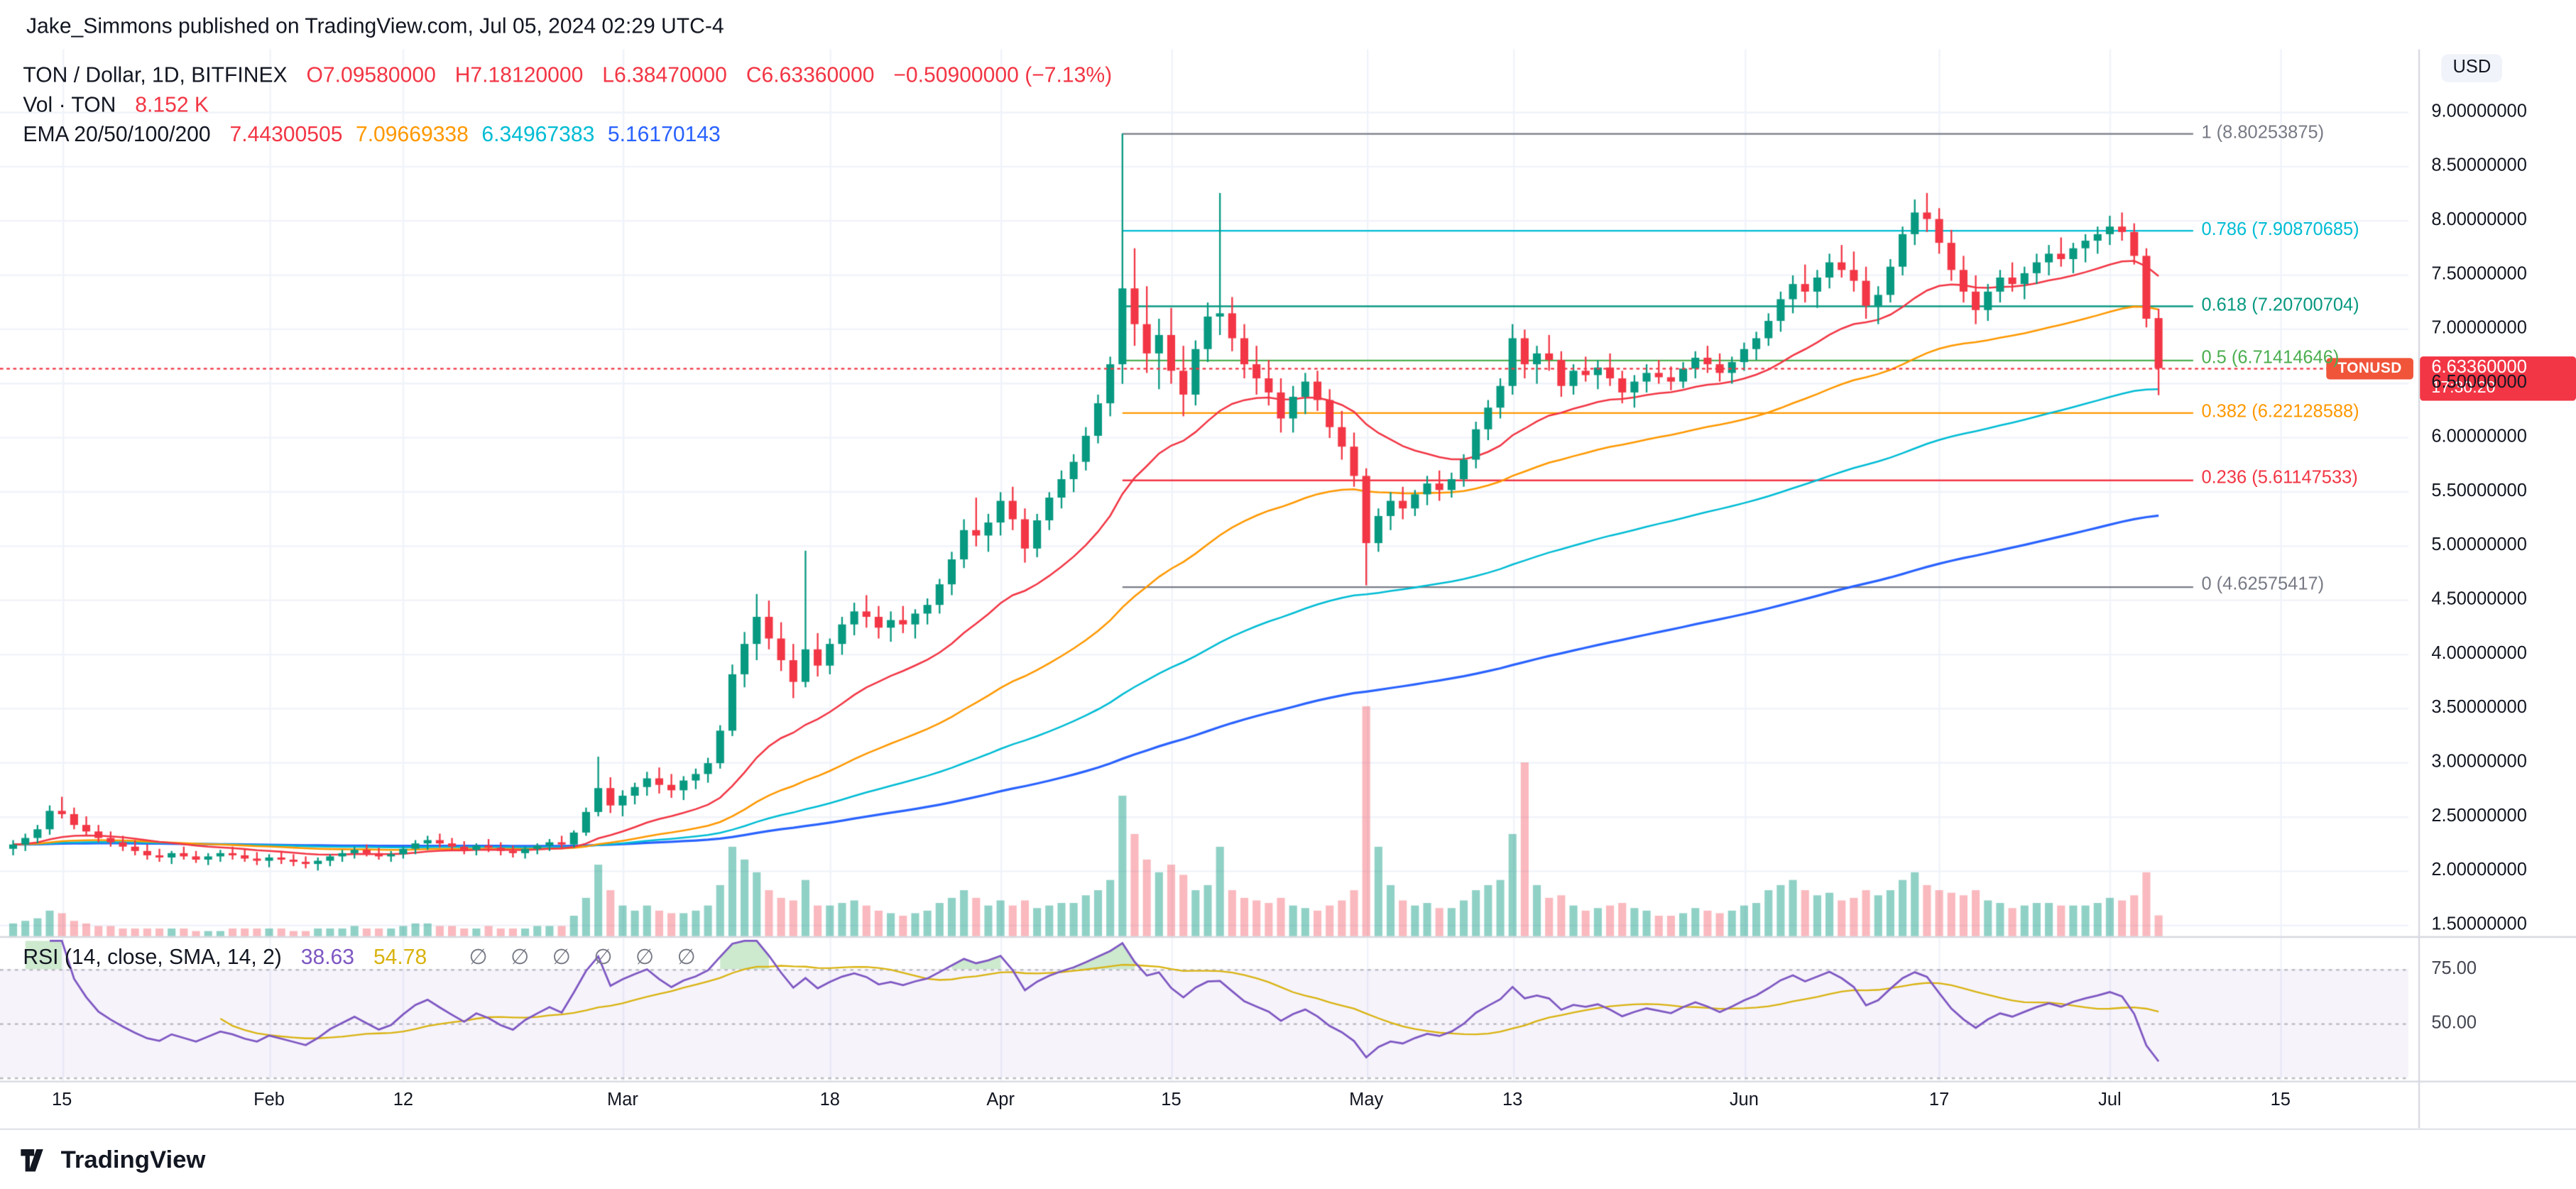  I want to click on tradingview-wordmark: TradingView, so click(133, 1159).